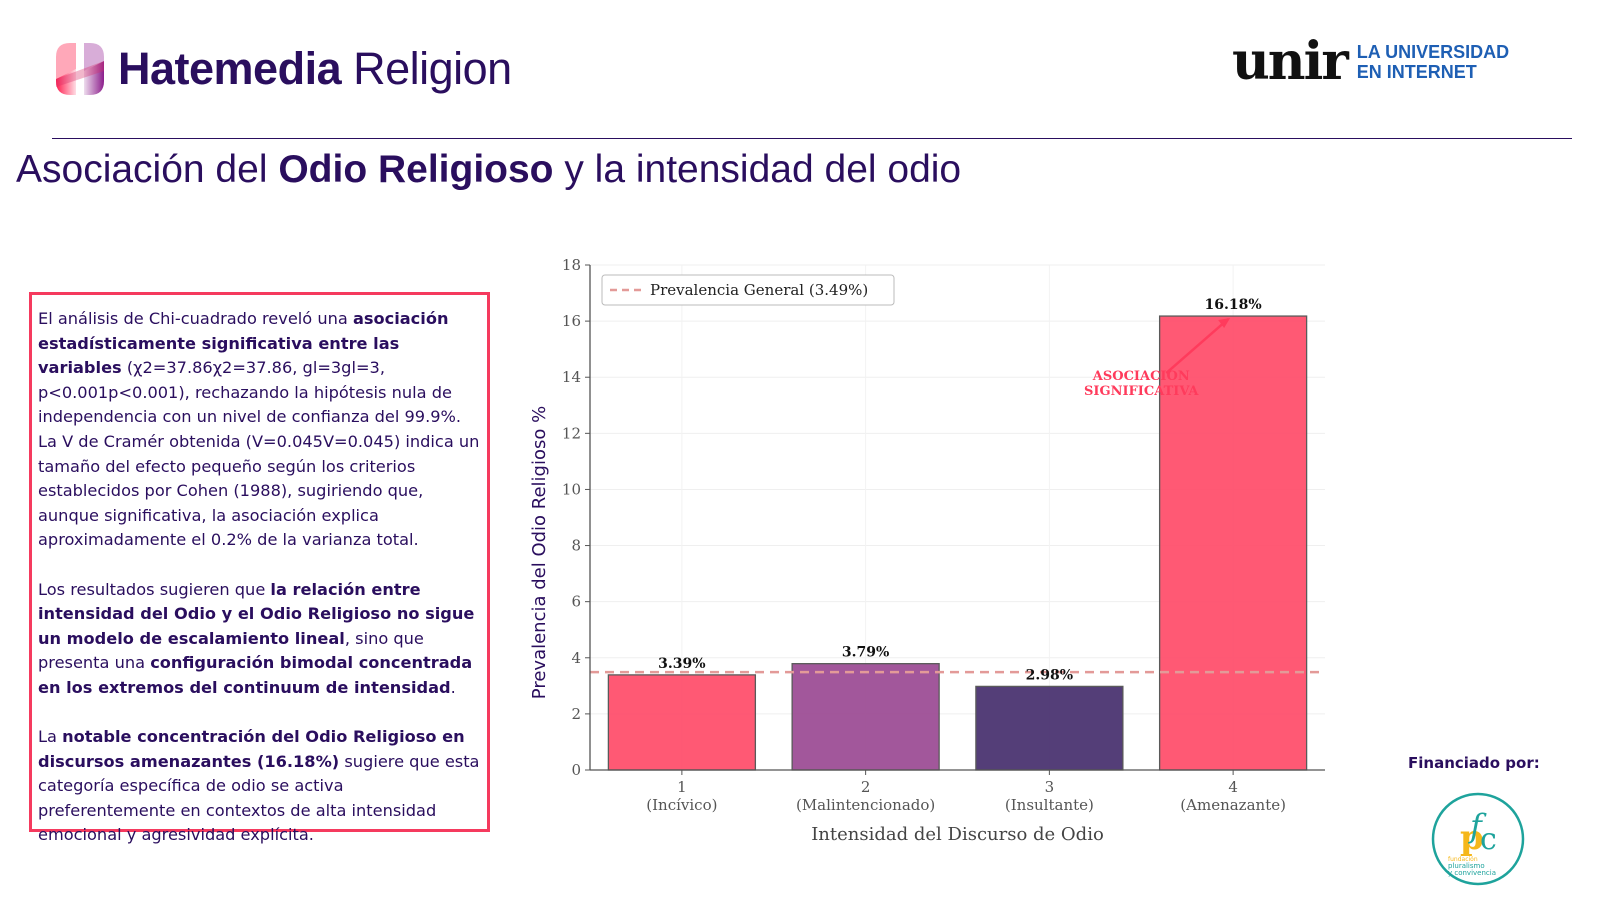 The width and height of the screenshot is (1613, 900). Describe the element at coordinates (571, 377) in the screenshot. I see `y-tick-label: 14` at that location.